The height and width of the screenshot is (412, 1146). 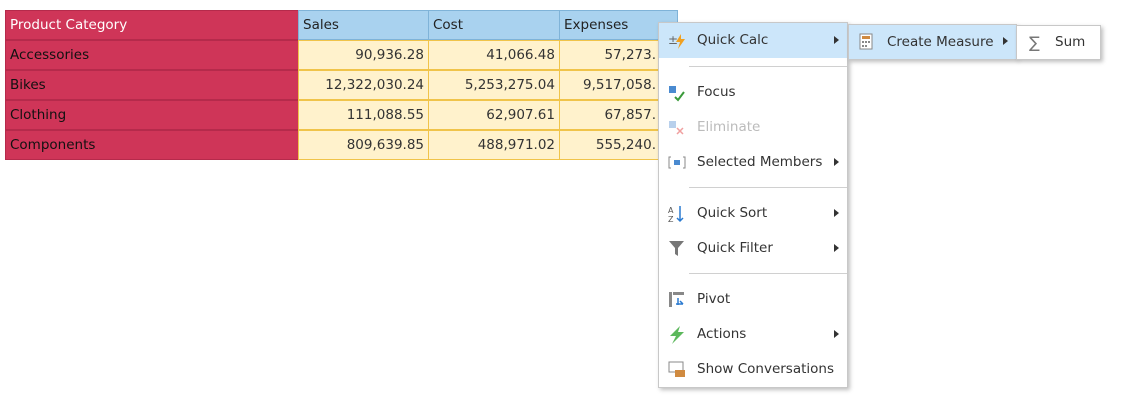 I want to click on menu-item: Create Measure, so click(x=932, y=42).